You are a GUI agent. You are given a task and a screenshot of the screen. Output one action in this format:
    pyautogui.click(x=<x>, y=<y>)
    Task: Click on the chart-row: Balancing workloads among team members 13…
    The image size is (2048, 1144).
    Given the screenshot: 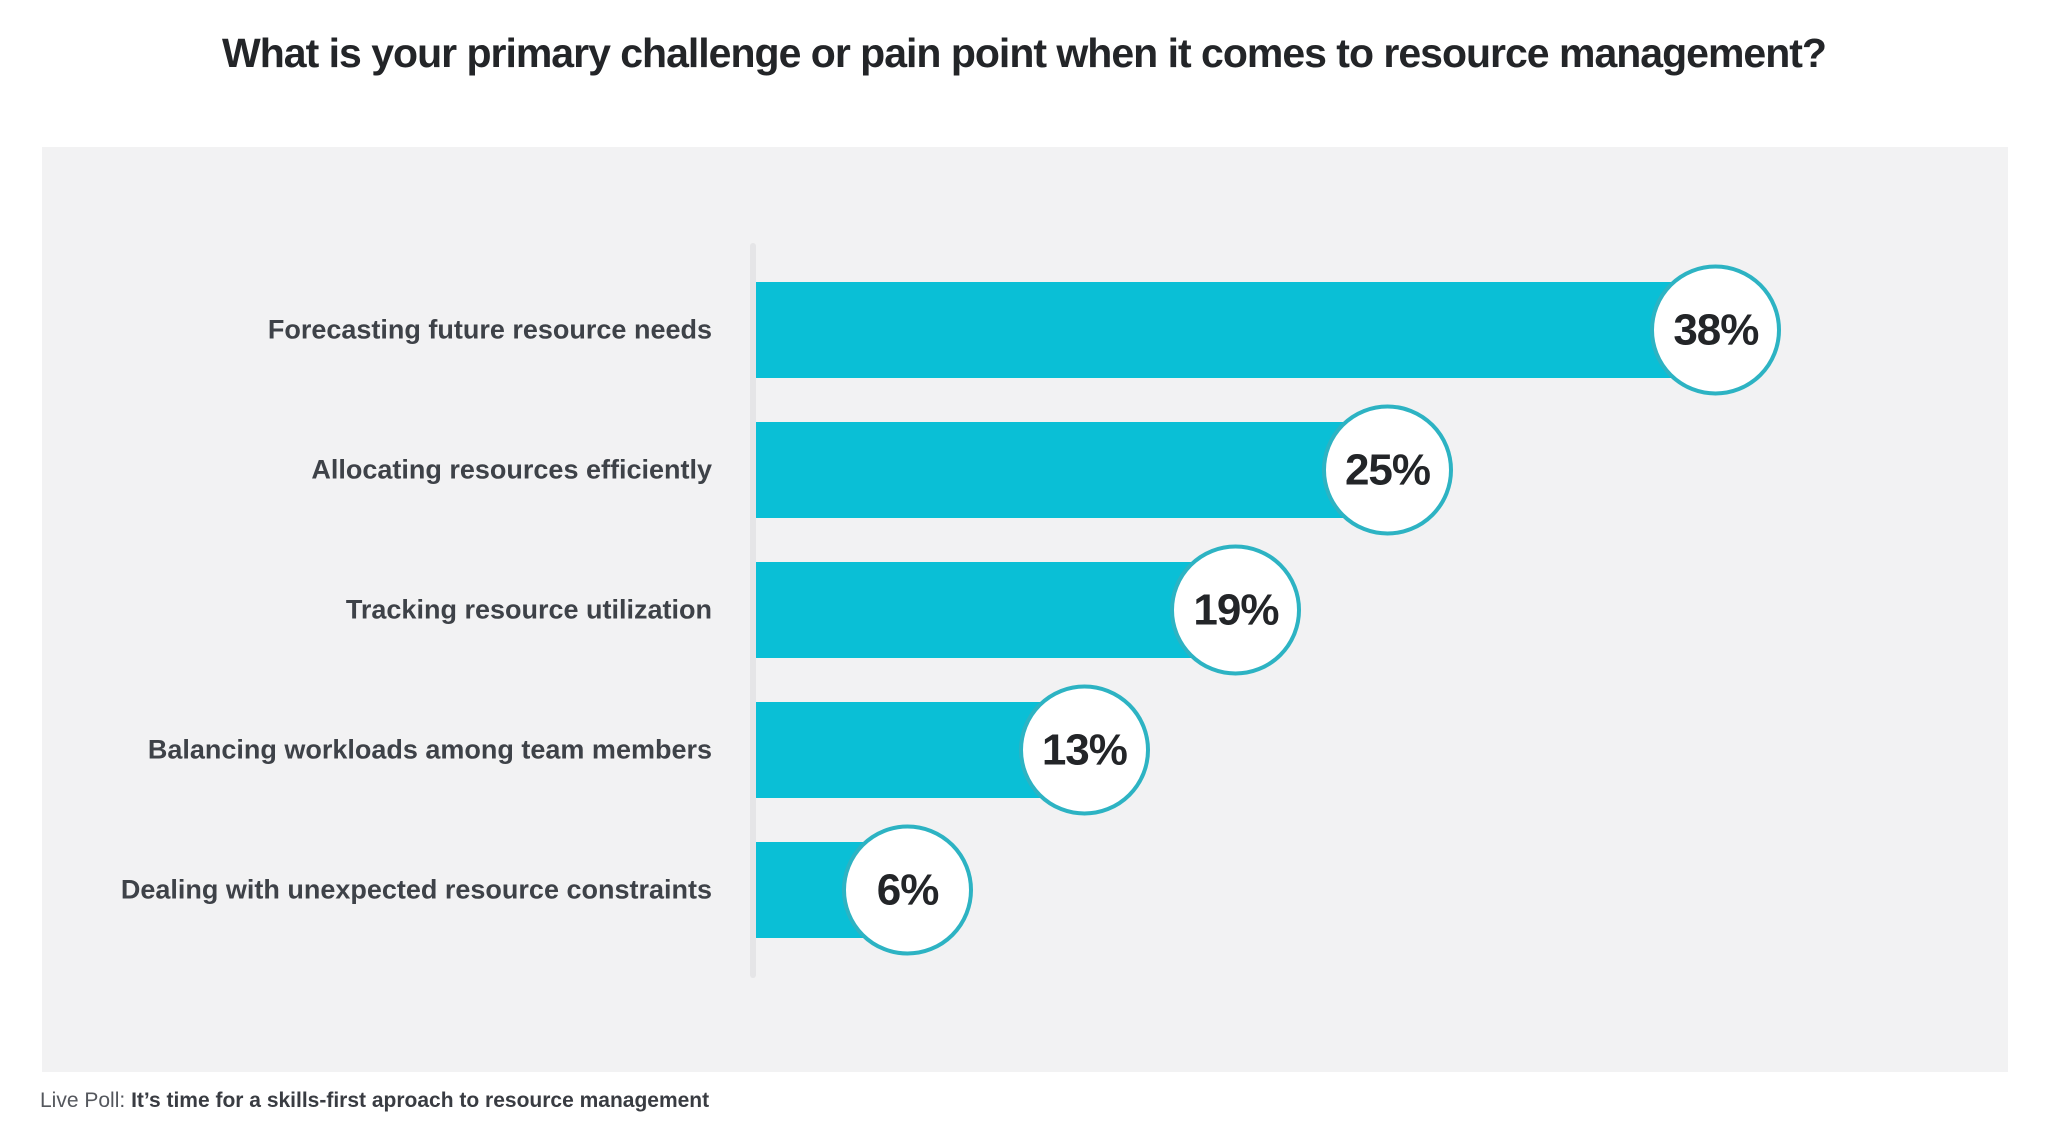 What is the action you would take?
    pyautogui.click(x=1025, y=750)
    